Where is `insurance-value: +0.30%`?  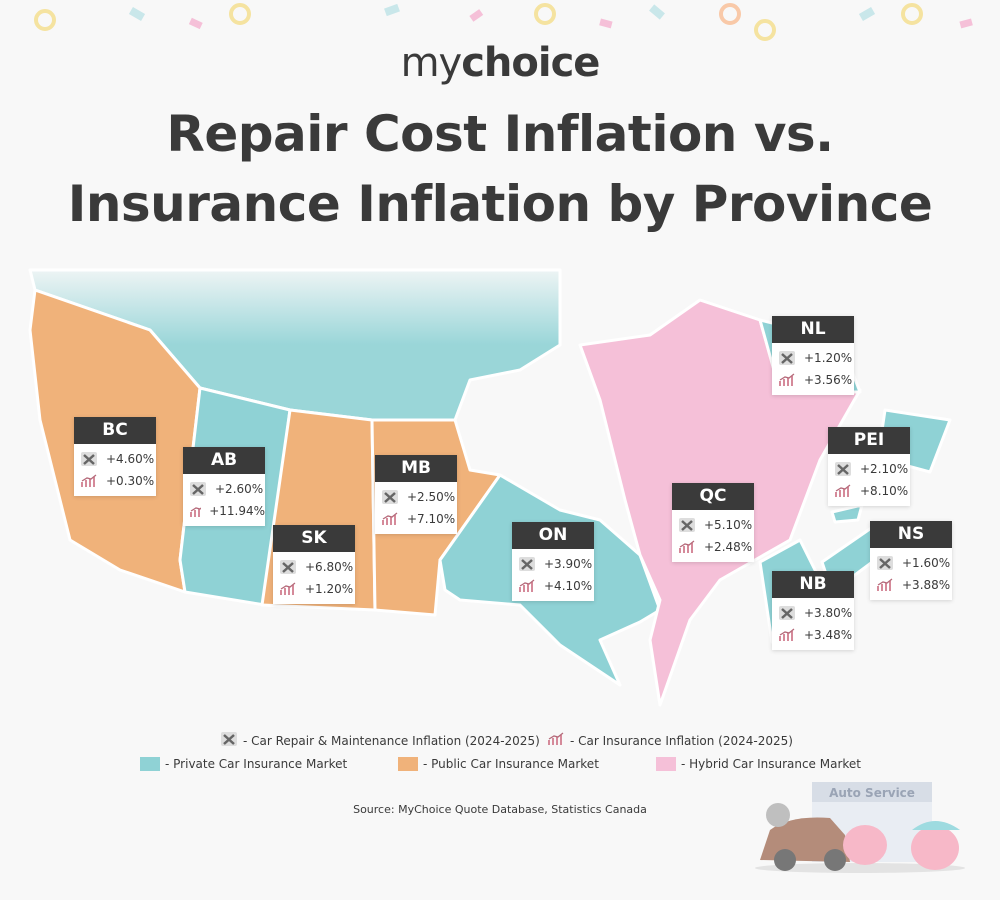
insurance-value: +0.30% is located at coordinates (130, 481).